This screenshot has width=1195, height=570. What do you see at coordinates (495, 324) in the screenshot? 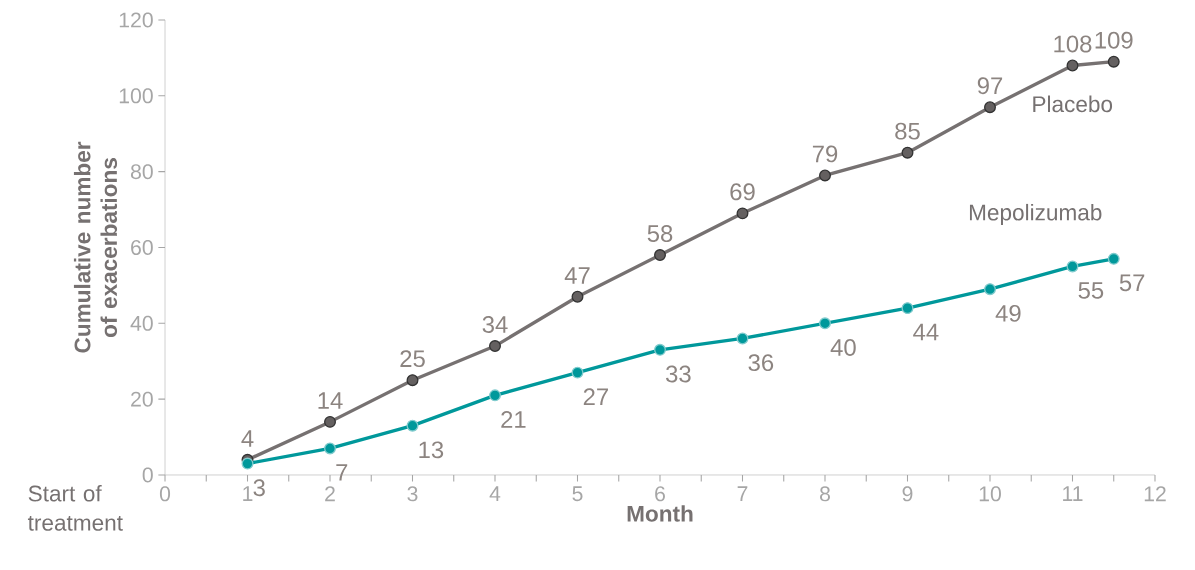
I see `data-label: 34` at bounding box center [495, 324].